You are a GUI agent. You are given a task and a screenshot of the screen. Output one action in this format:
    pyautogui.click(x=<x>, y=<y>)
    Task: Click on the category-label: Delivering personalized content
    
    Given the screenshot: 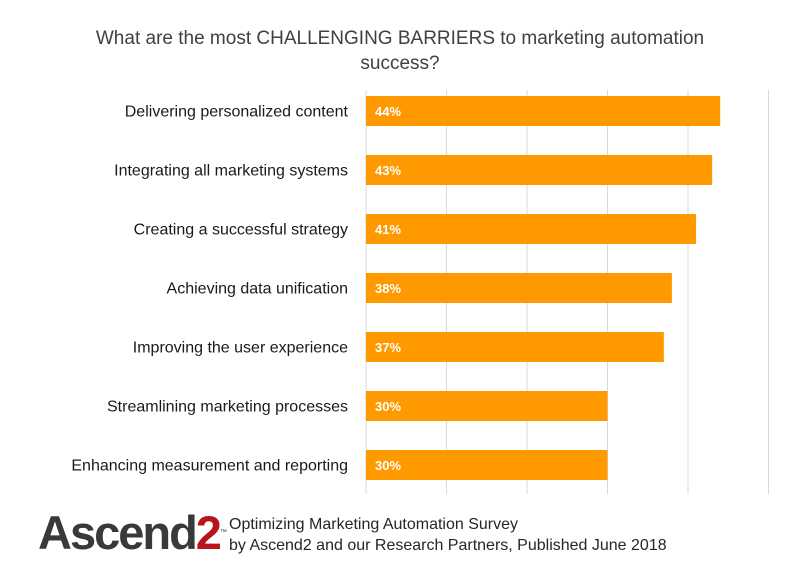 What is the action you would take?
    pyautogui.click(x=237, y=112)
    